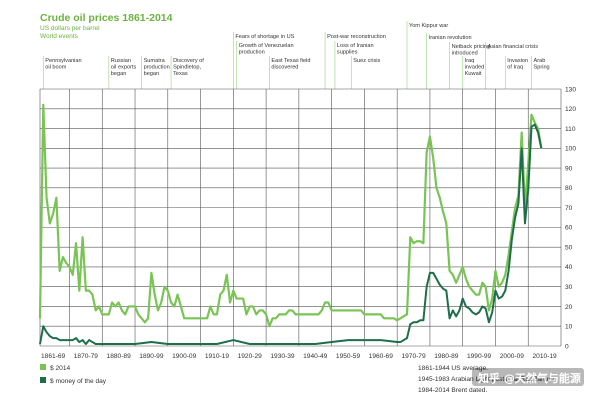  What do you see at coordinates (188, 67) in the screenshot?
I see `event-label: Discovery of Spindletop, Texas` at bounding box center [188, 67].